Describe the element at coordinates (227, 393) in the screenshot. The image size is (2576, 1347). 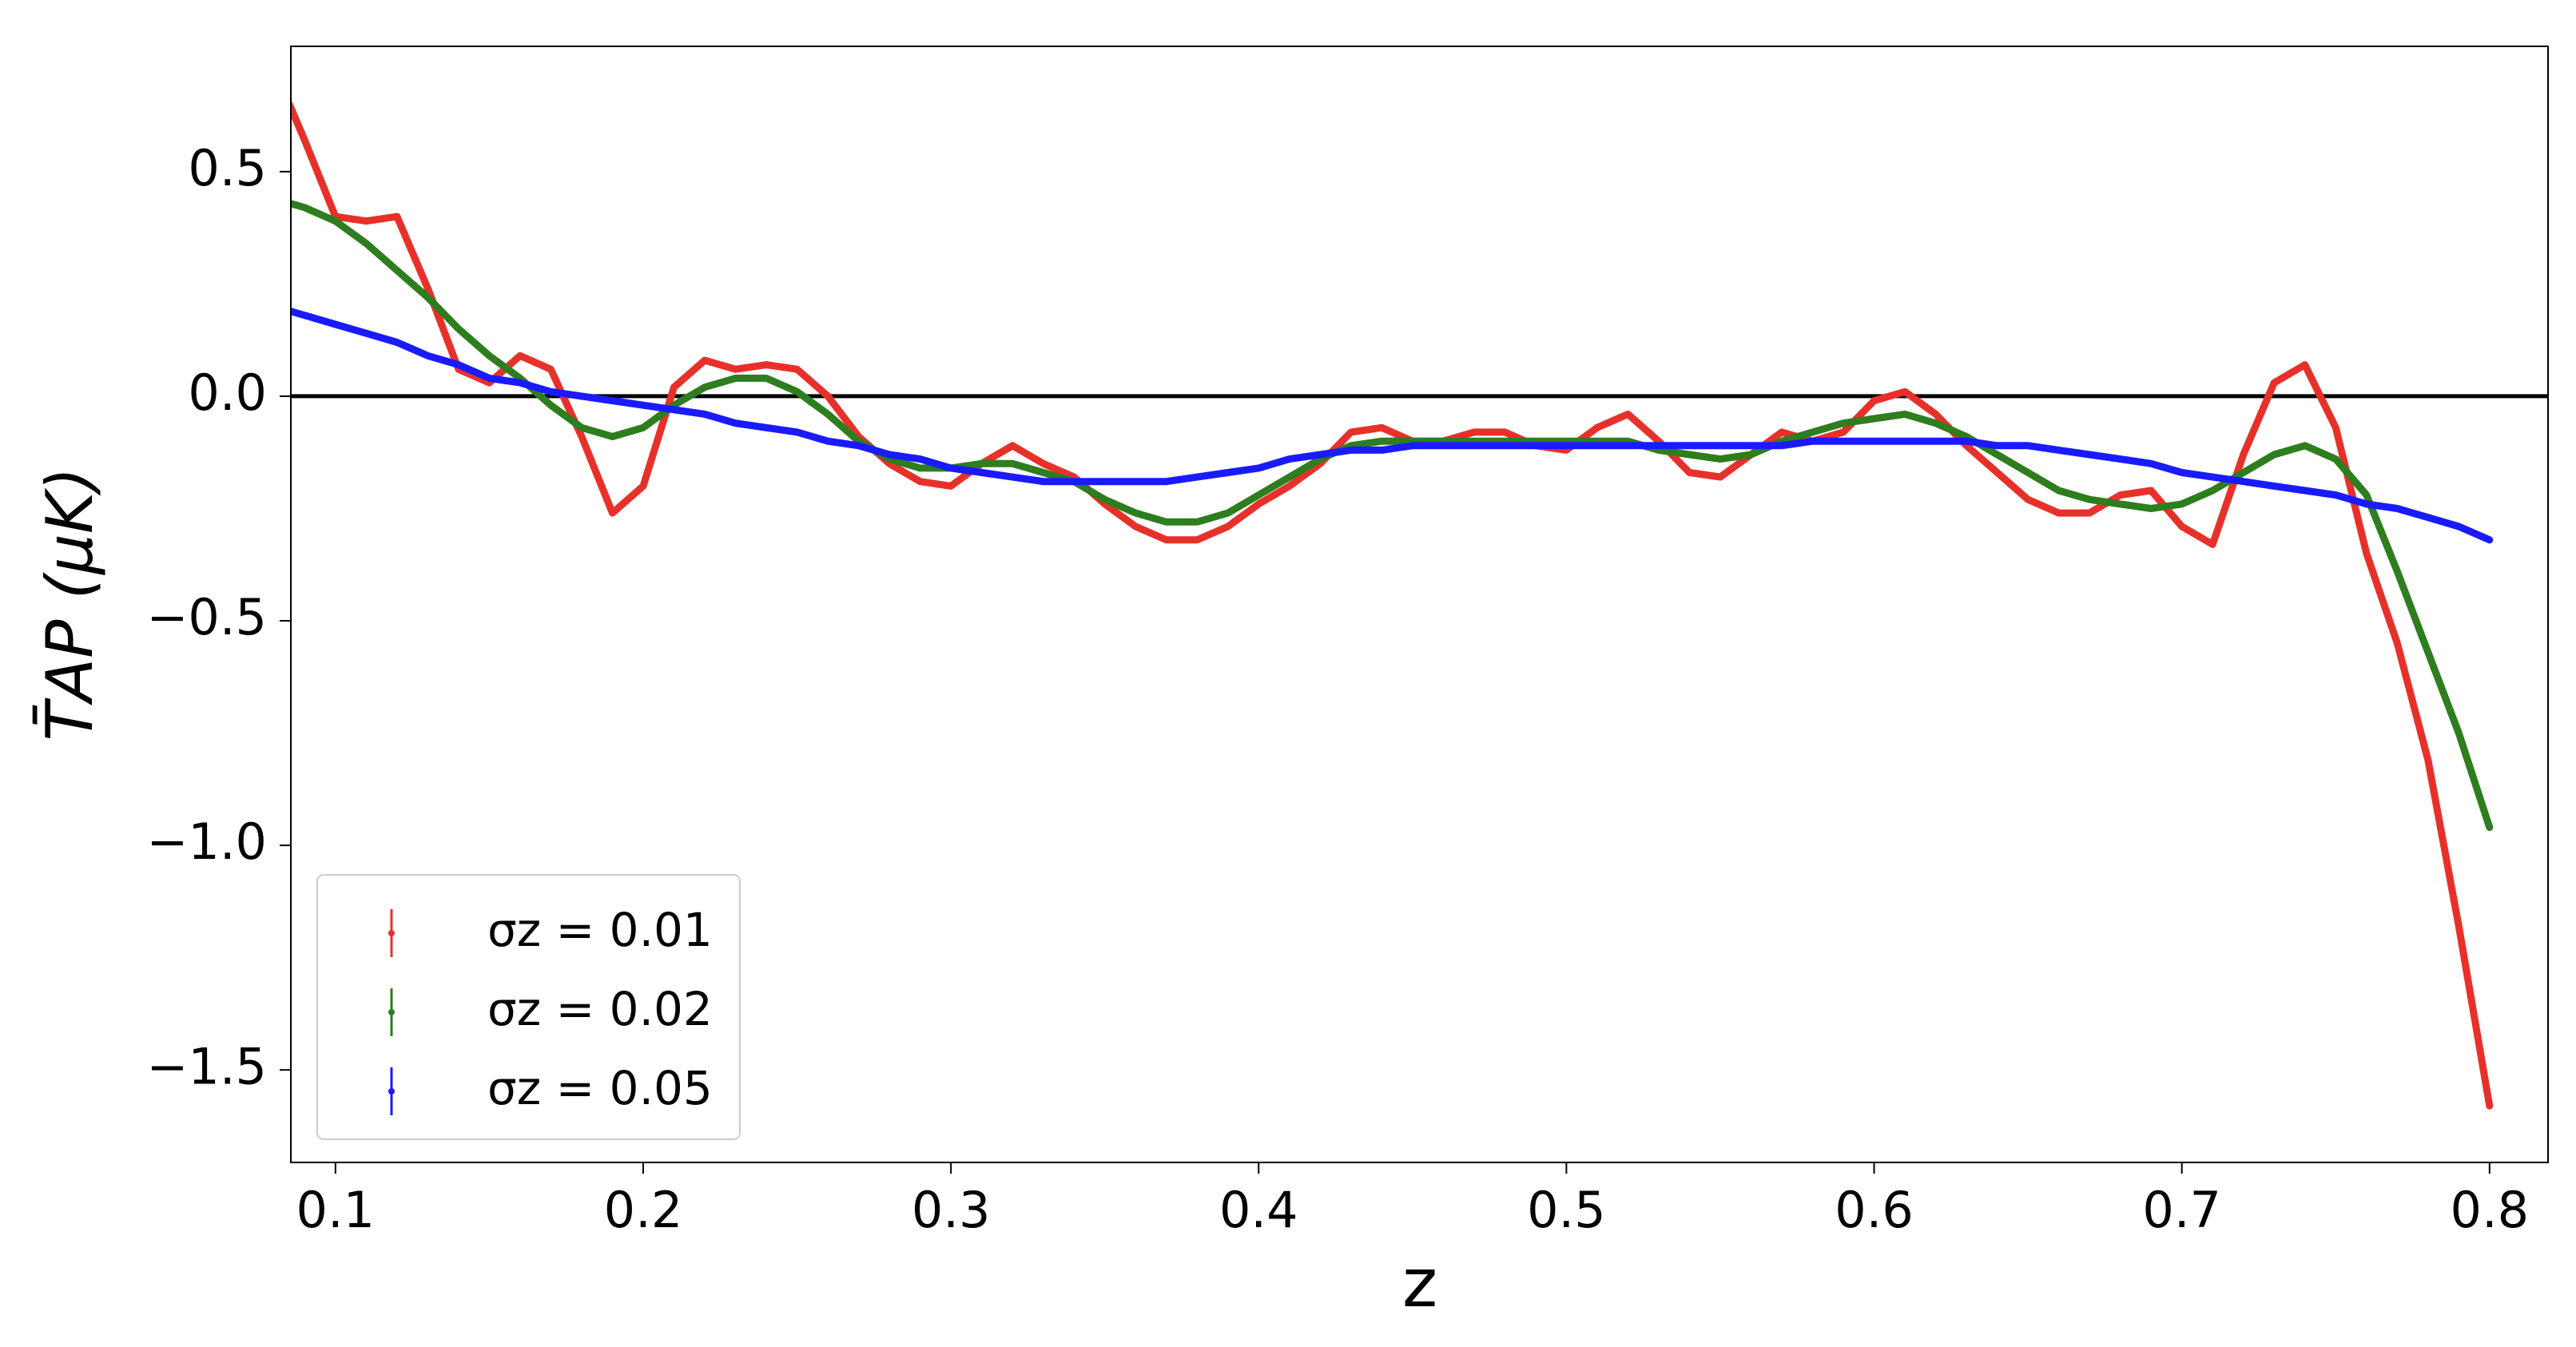
I see `y-tick-label: 0.0` at that location.